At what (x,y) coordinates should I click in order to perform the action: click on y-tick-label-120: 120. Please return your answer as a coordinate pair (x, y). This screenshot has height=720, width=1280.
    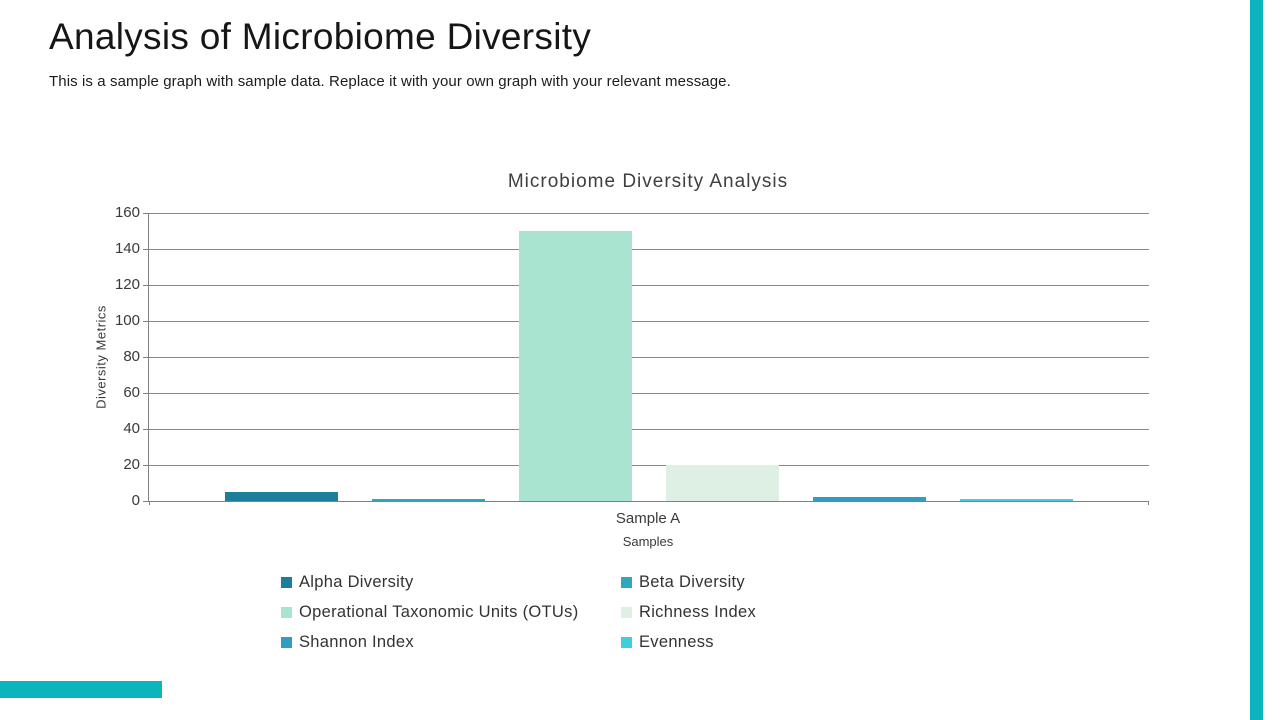
    Looking at the image, I should click on (127, 284).